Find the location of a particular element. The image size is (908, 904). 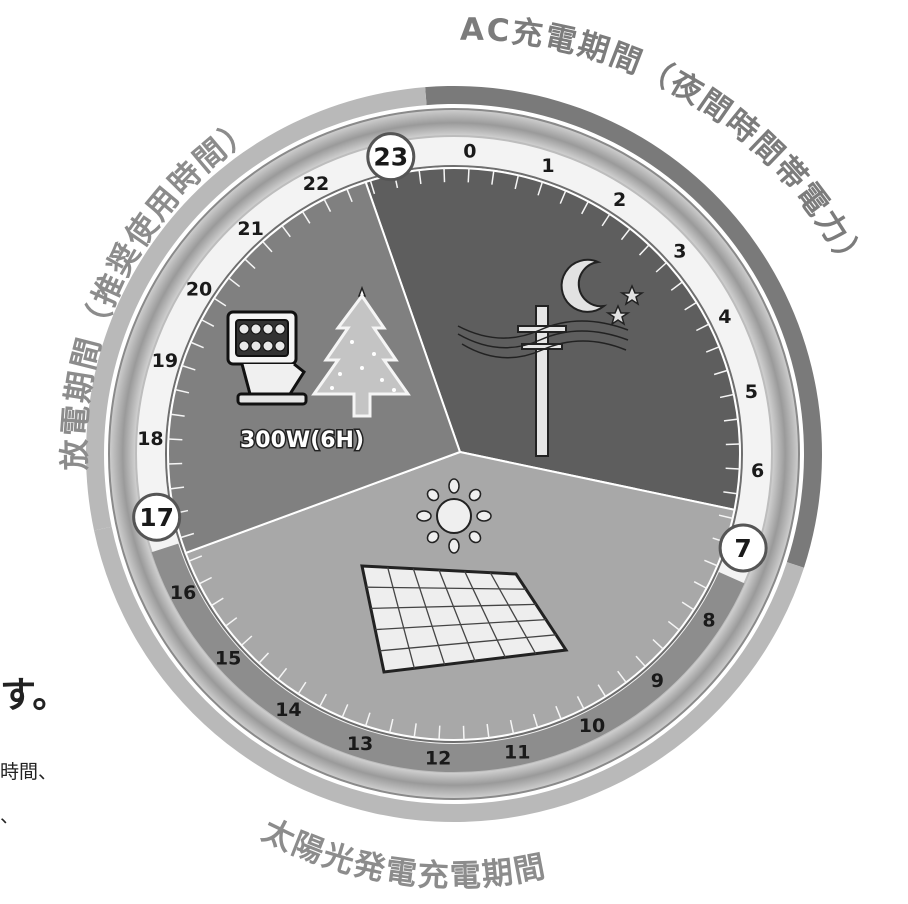

hour-label: 18 is located at coordinates (150, 439).